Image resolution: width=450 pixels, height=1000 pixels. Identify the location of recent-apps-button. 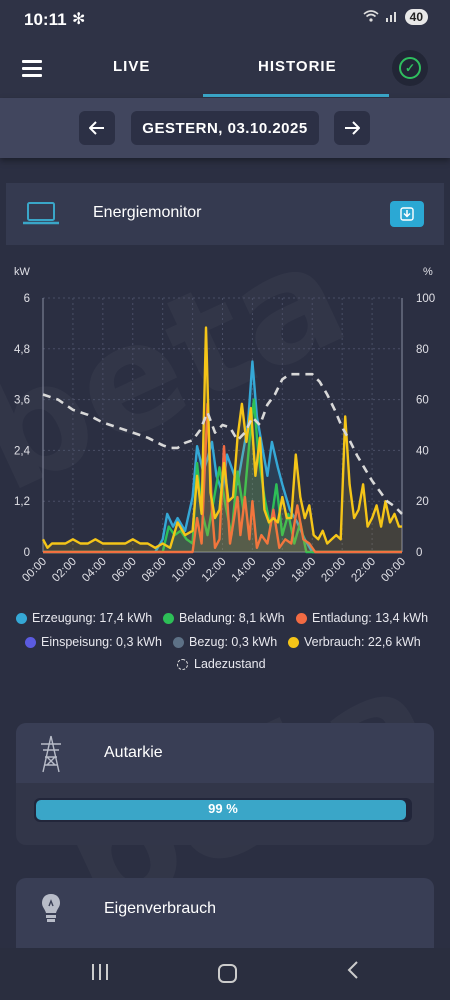
(100, 972).